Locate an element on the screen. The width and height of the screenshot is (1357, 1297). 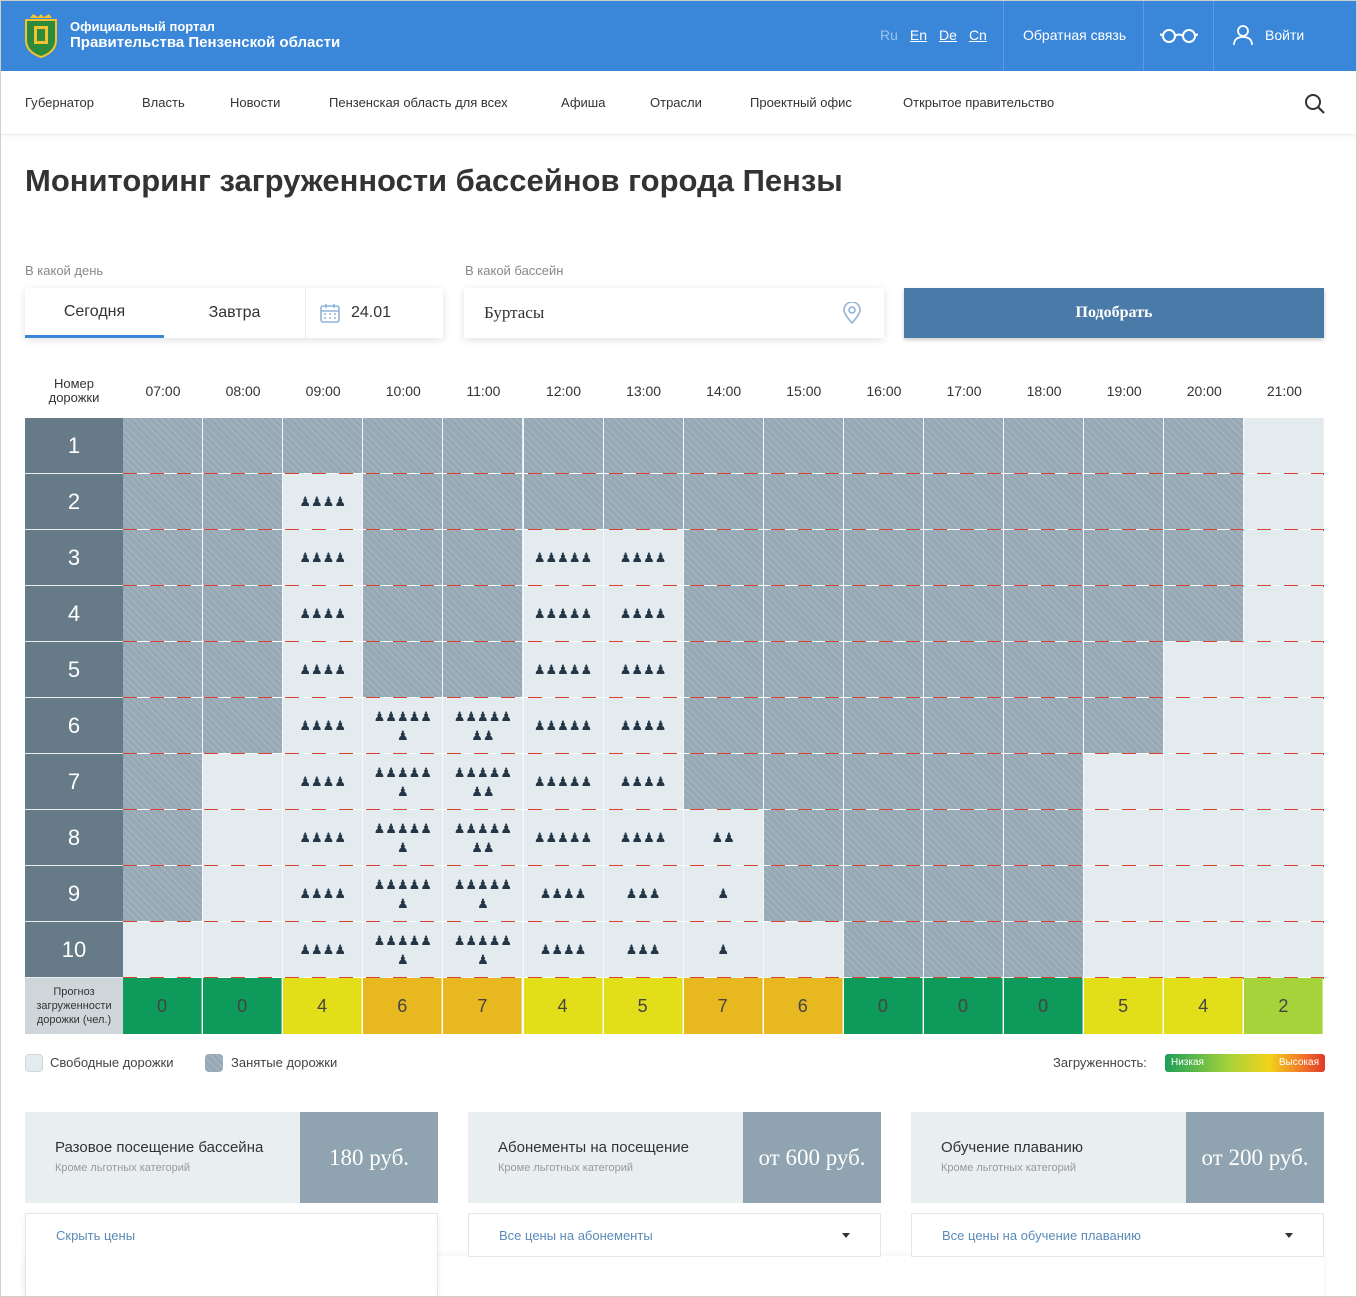
tab-today: Сегодня is located at coordinates (94, 313).